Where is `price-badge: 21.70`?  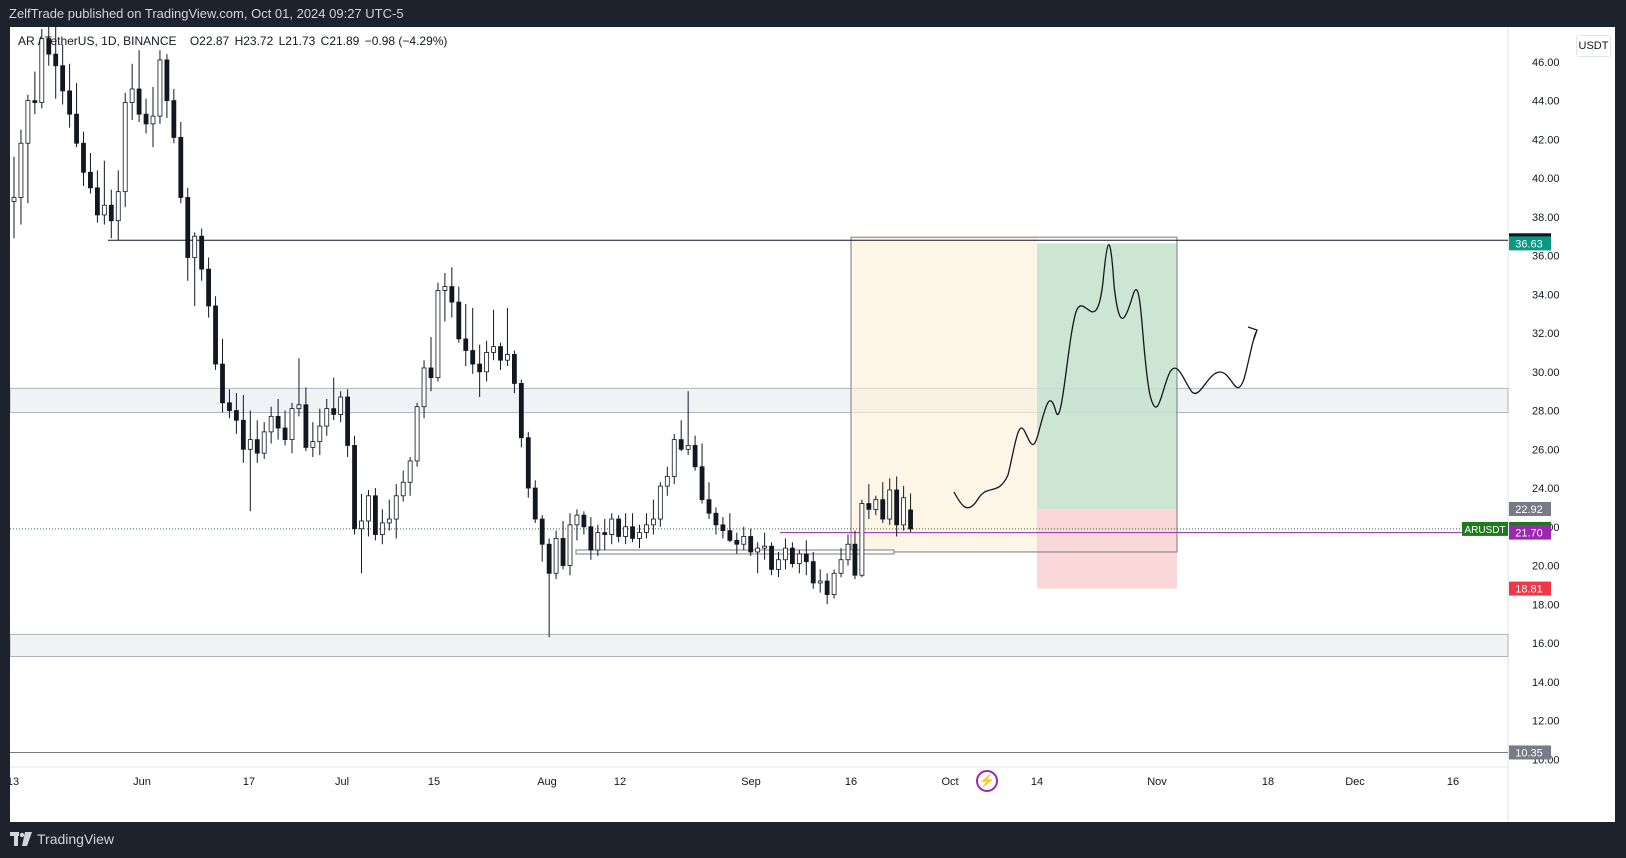 price-badge: 21.70 is located at coordinates (1530, 532).